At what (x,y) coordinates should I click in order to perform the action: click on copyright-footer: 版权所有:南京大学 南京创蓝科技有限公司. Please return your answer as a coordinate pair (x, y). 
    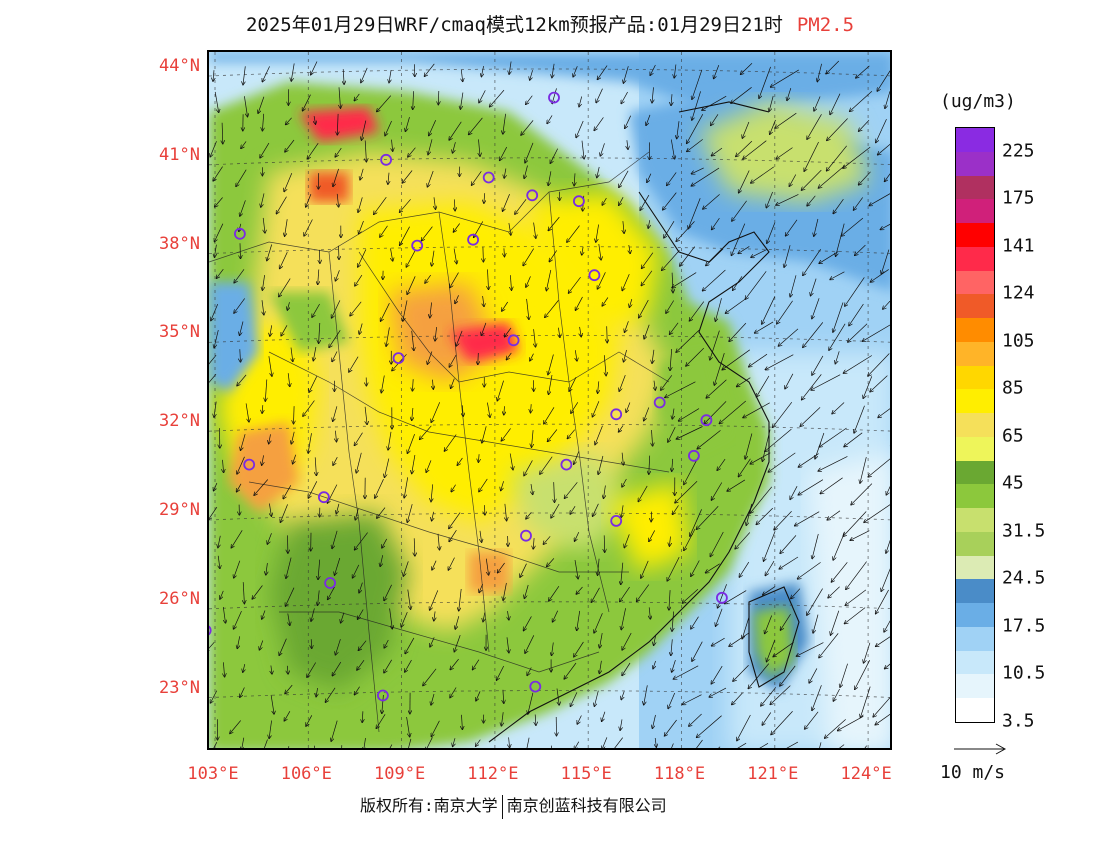
    Looking at the image, I should click on (513, 805).